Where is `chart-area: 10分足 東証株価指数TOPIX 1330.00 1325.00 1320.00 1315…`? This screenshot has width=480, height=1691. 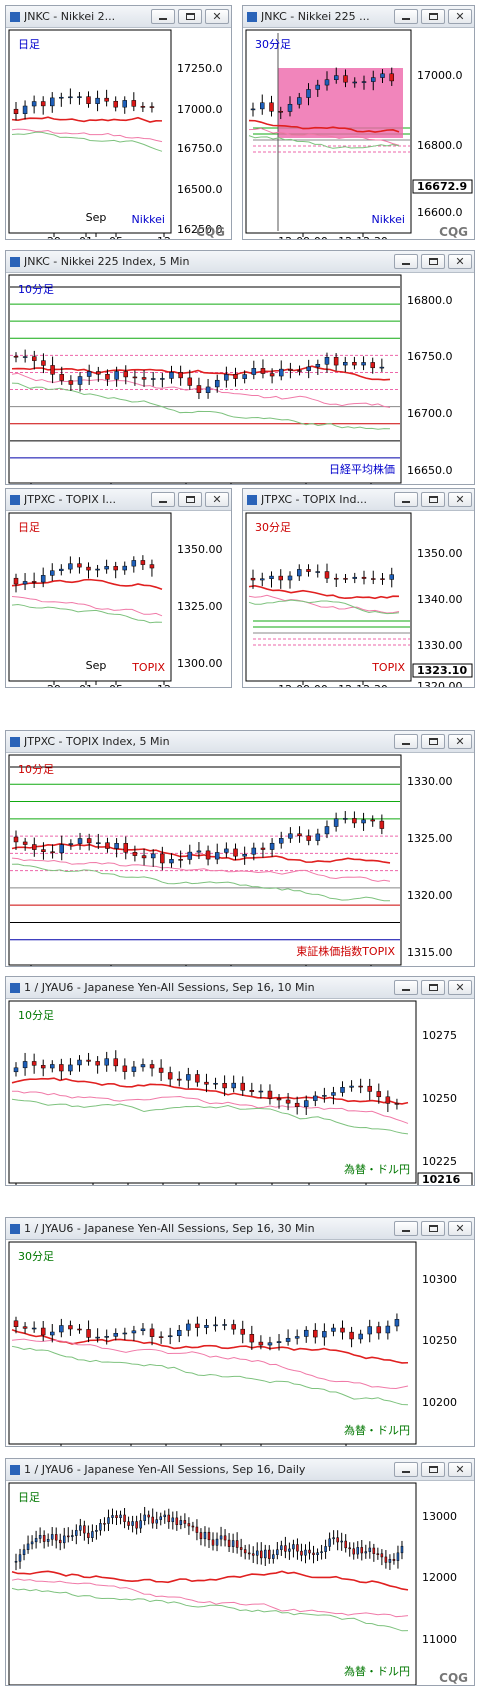 chart-area: 10分足 東証株価指数TOPIX 1330.00 1325.00 1320.00 1315… is located at coordinates (240, 859).